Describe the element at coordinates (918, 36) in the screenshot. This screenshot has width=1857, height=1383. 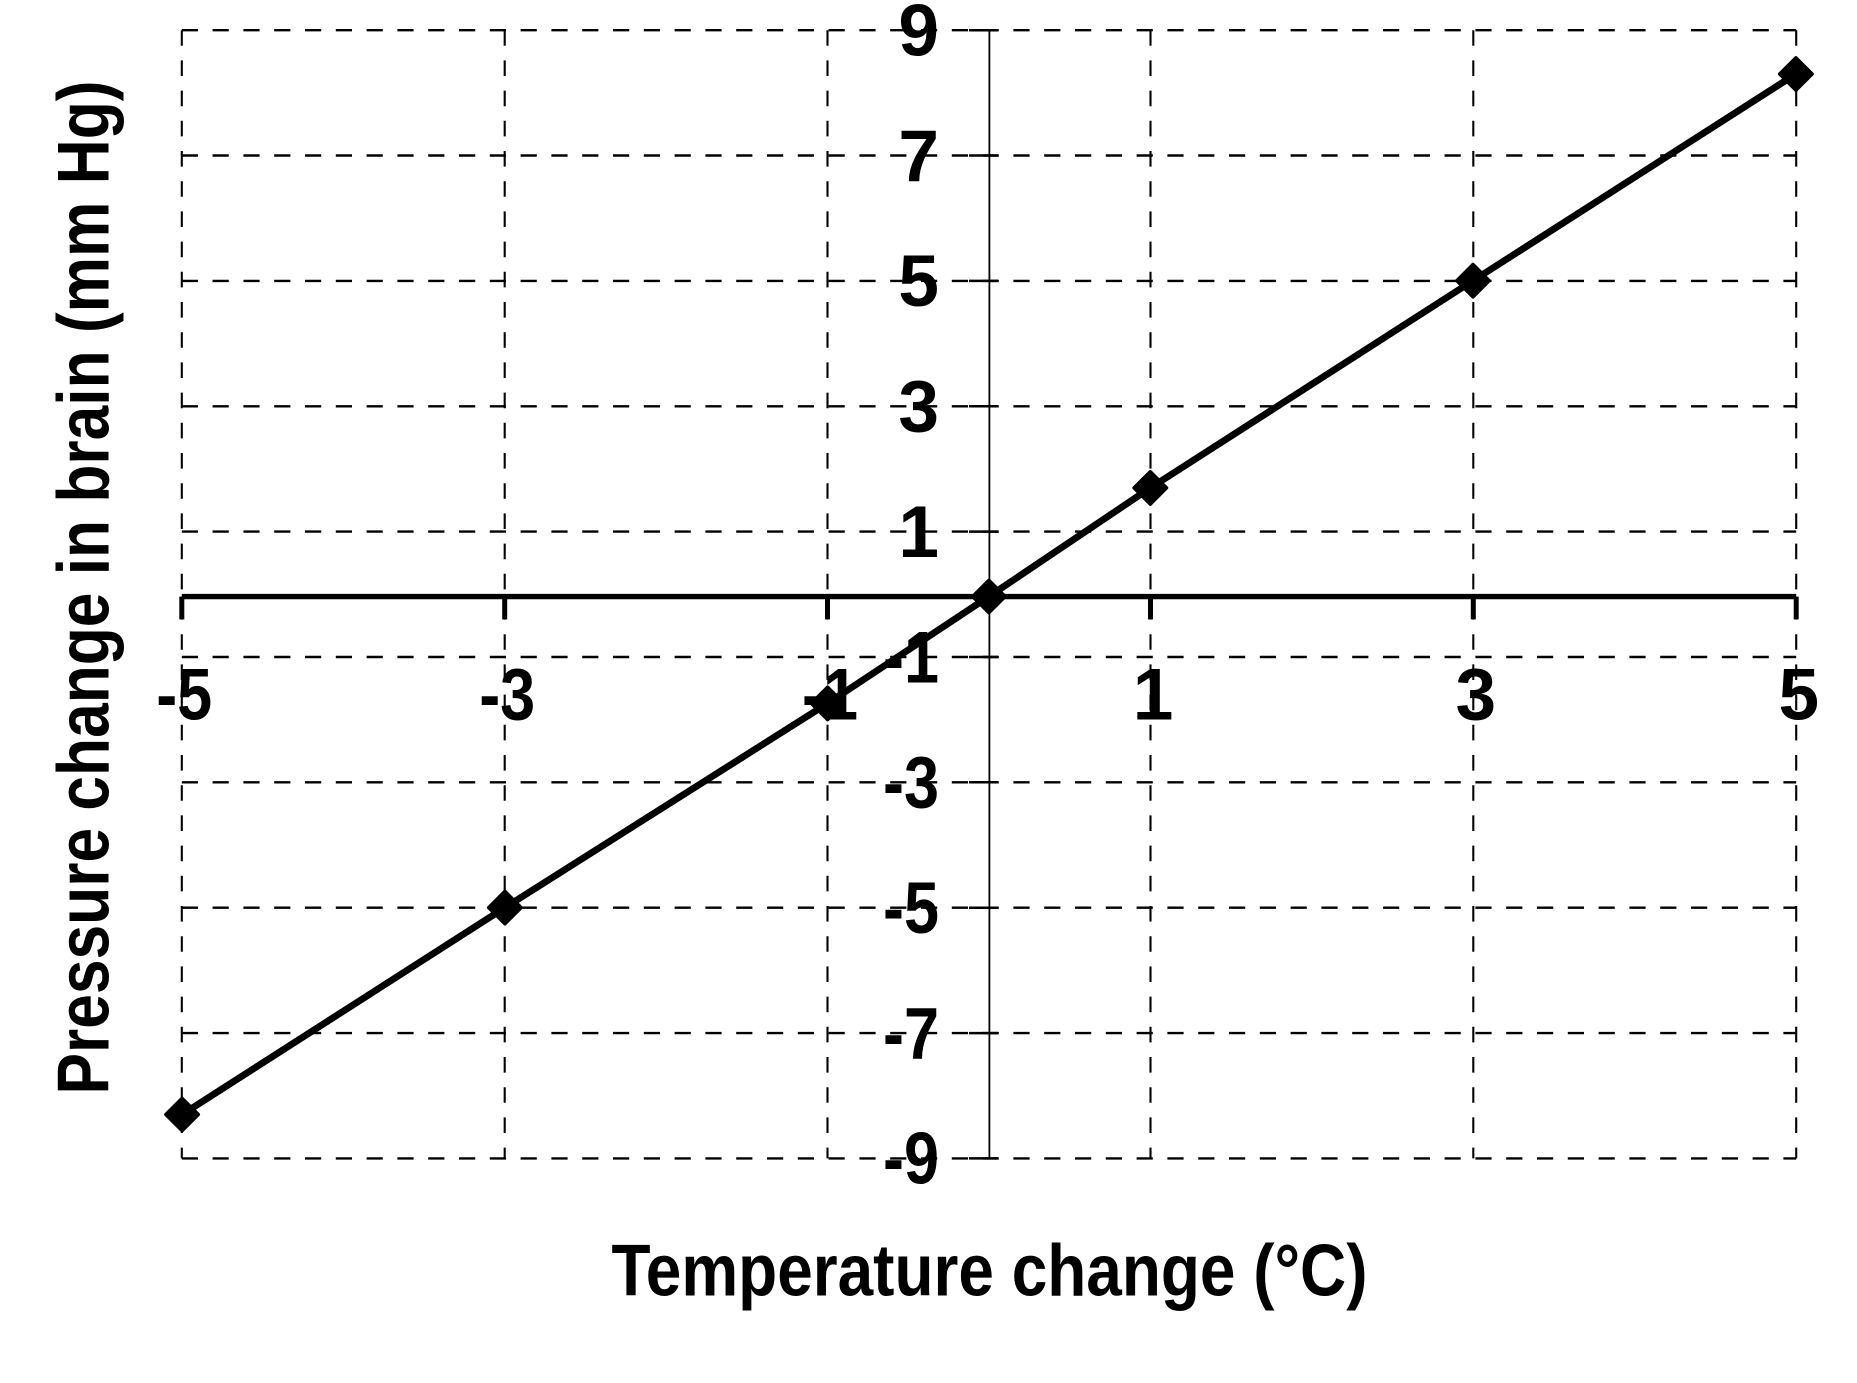
I see `svg-text: 9` at that location.